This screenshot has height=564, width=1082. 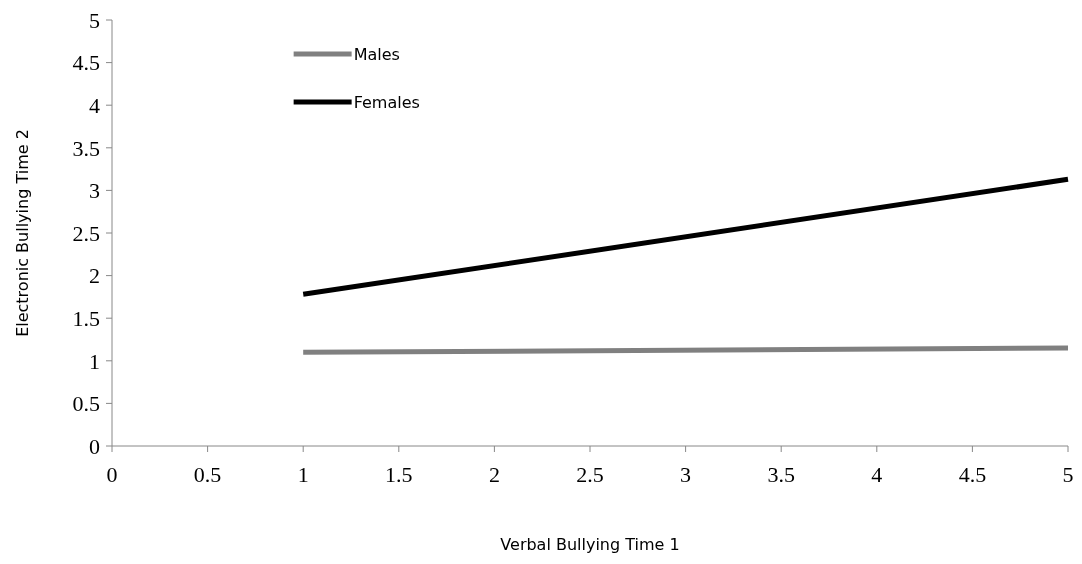 What do you see at coordinates (1068, 474) in the screenshot?
I see `x-tick-label: 5` at bounding box center [1068, 474].